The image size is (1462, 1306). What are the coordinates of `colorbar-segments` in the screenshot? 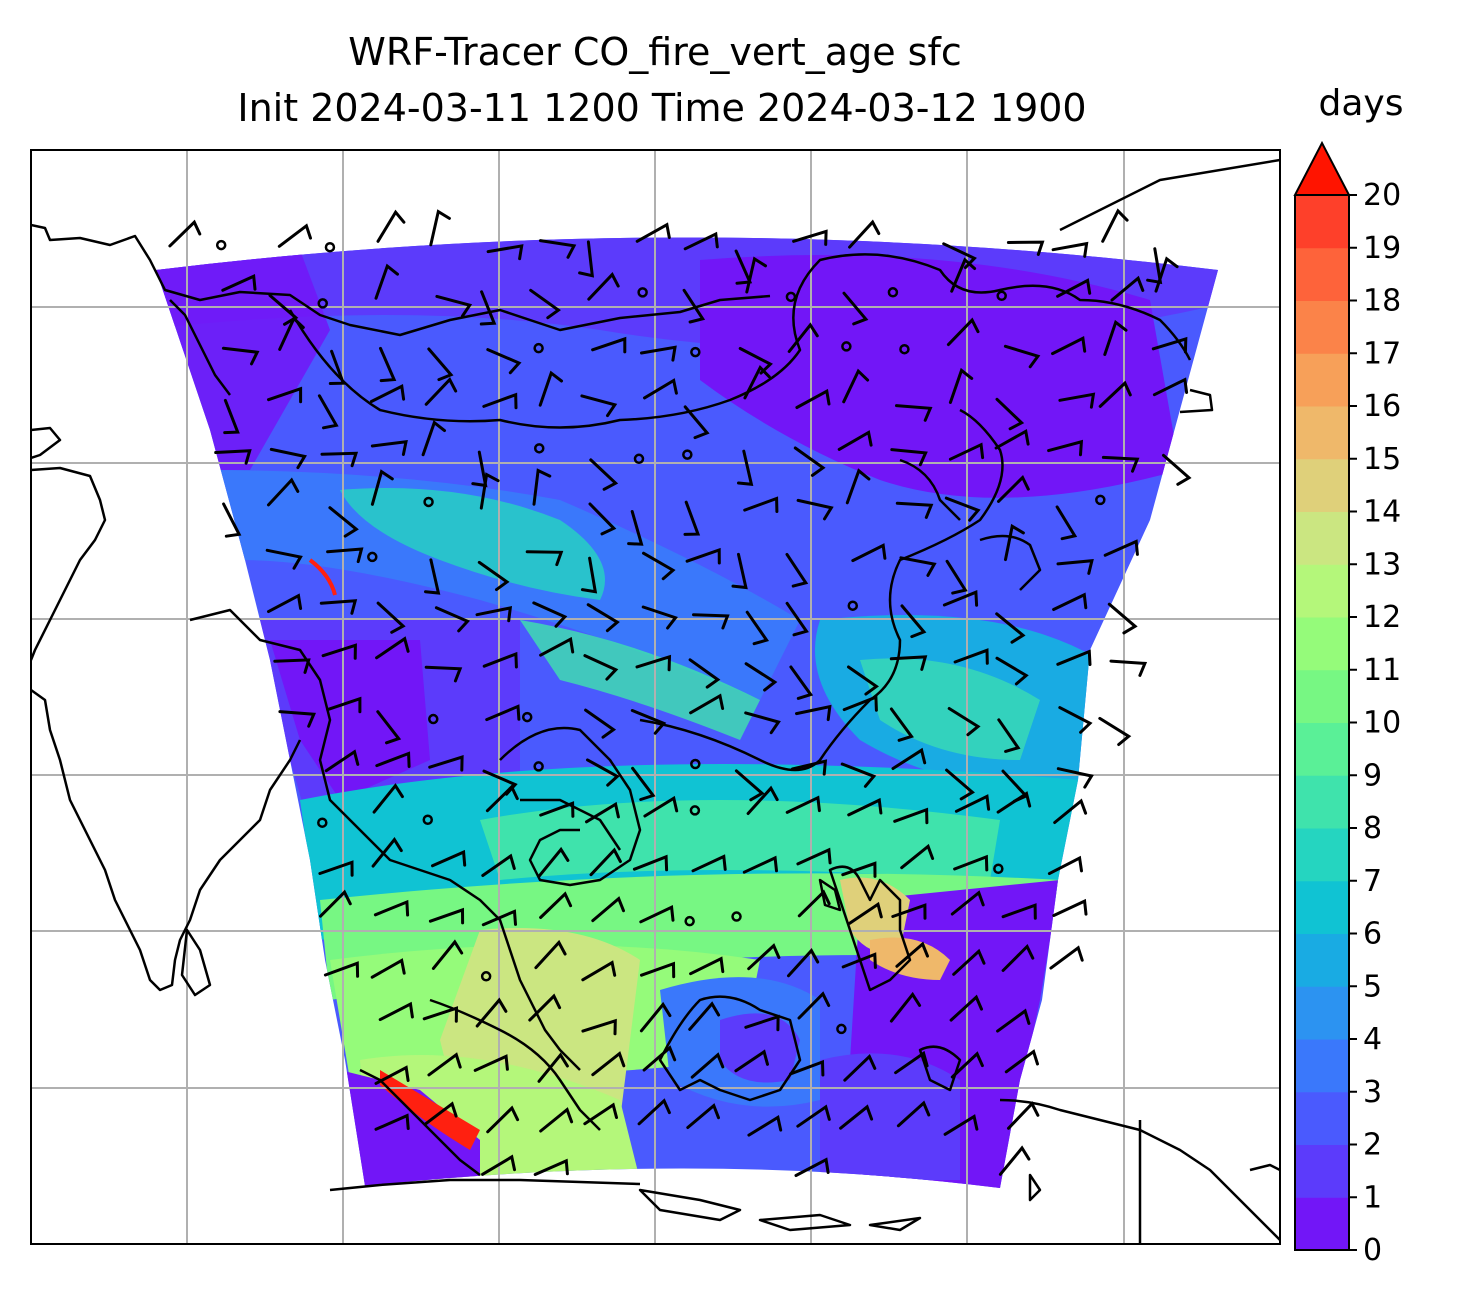 It's located at (1322, 723).